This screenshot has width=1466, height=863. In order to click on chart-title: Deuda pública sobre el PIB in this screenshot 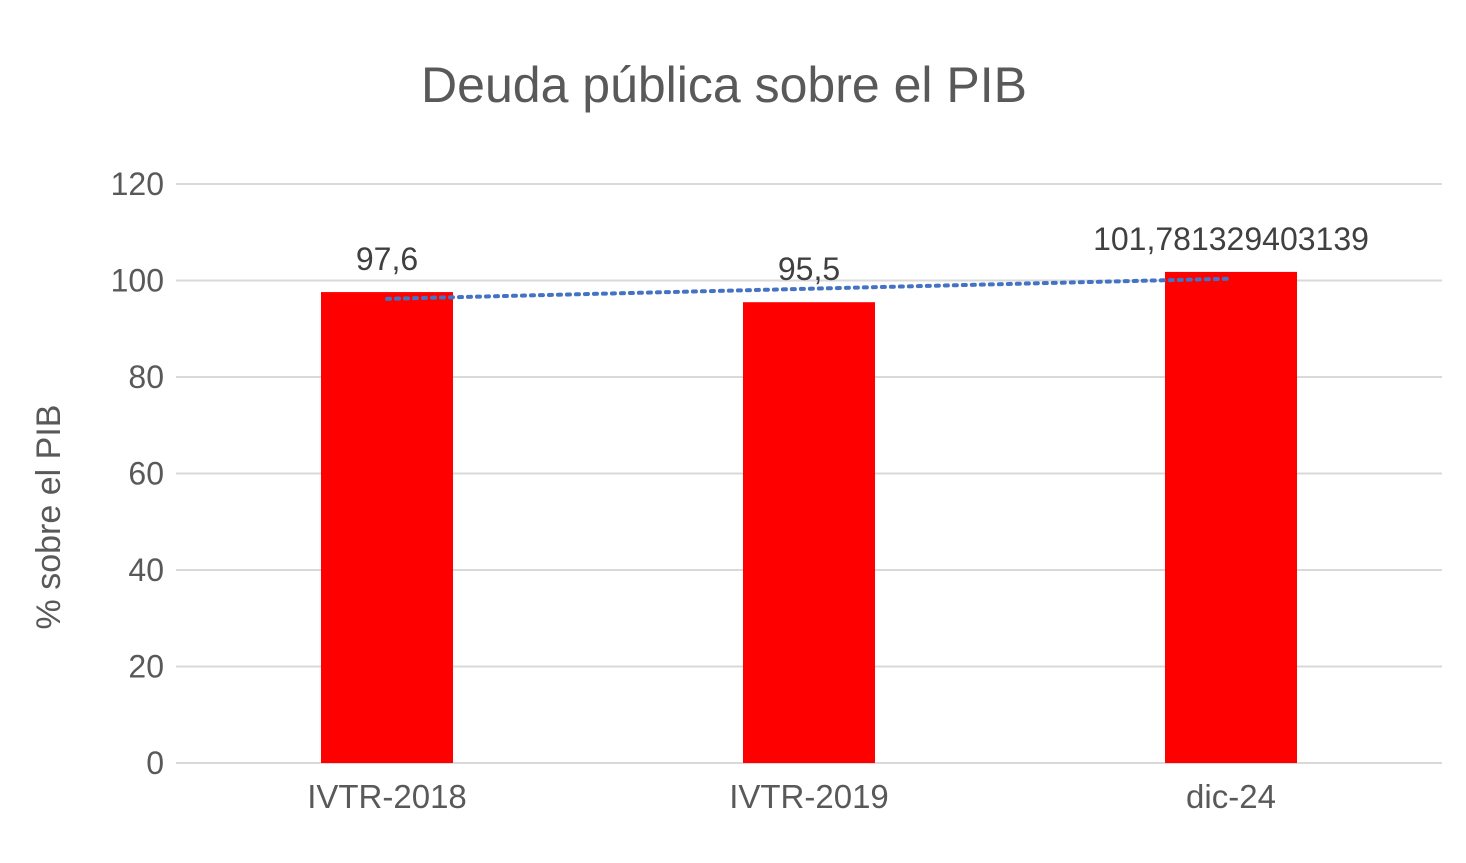, I will do `click(724, 85)`.